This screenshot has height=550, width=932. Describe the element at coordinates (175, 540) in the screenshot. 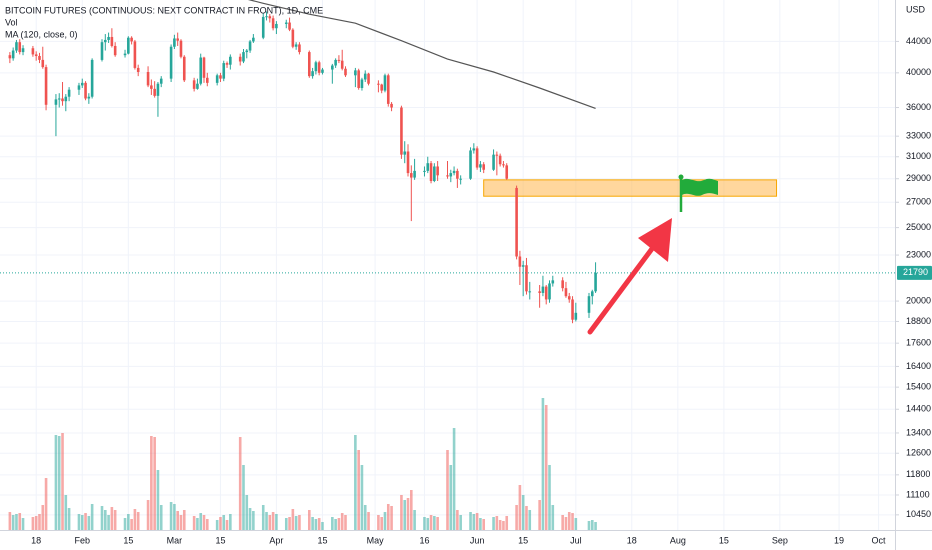

I see `x-tick-label: Mar` at that location.